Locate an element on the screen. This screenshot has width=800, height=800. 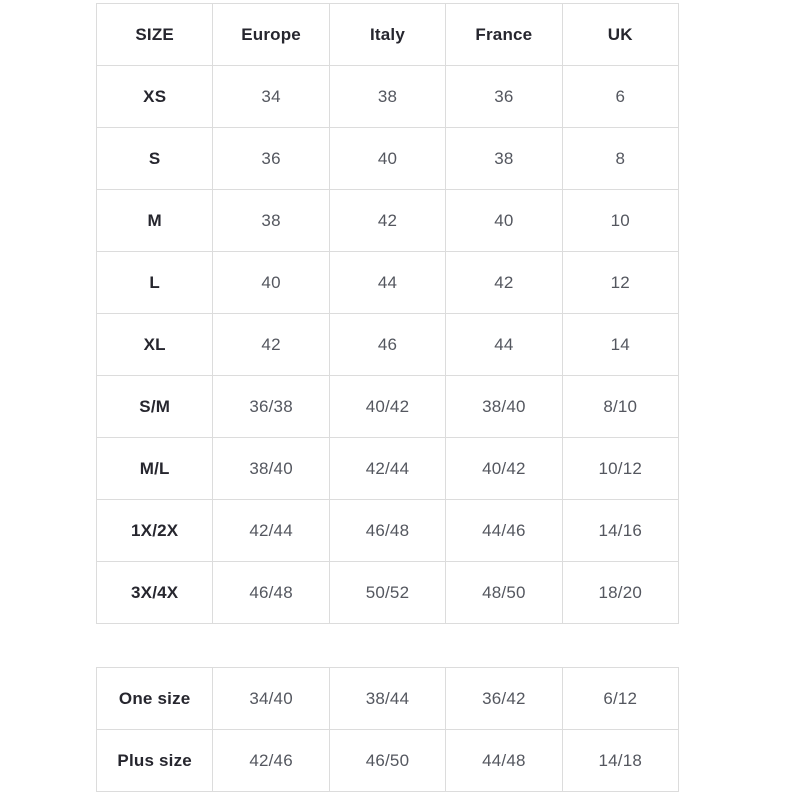
table-row: XL 42 46 44 14 is located at coordinates (387, 344).